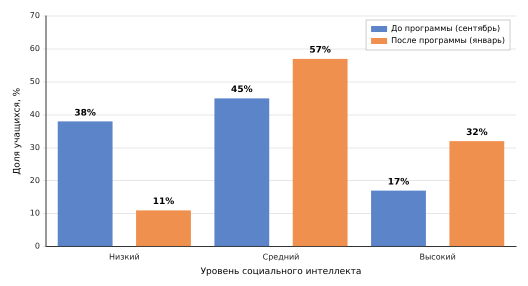  I want to click on legend-label: До программы (сентябрь), so click(445, 29).